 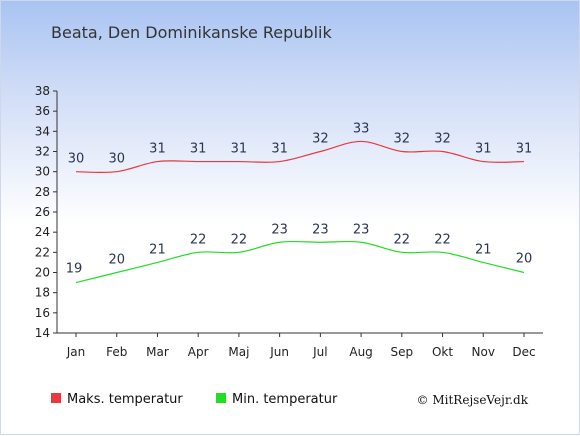 What do you see at coordinates (42, 131) in the screenshot?
I see `y-tick-label: 34` at bounding box center [42, 131].